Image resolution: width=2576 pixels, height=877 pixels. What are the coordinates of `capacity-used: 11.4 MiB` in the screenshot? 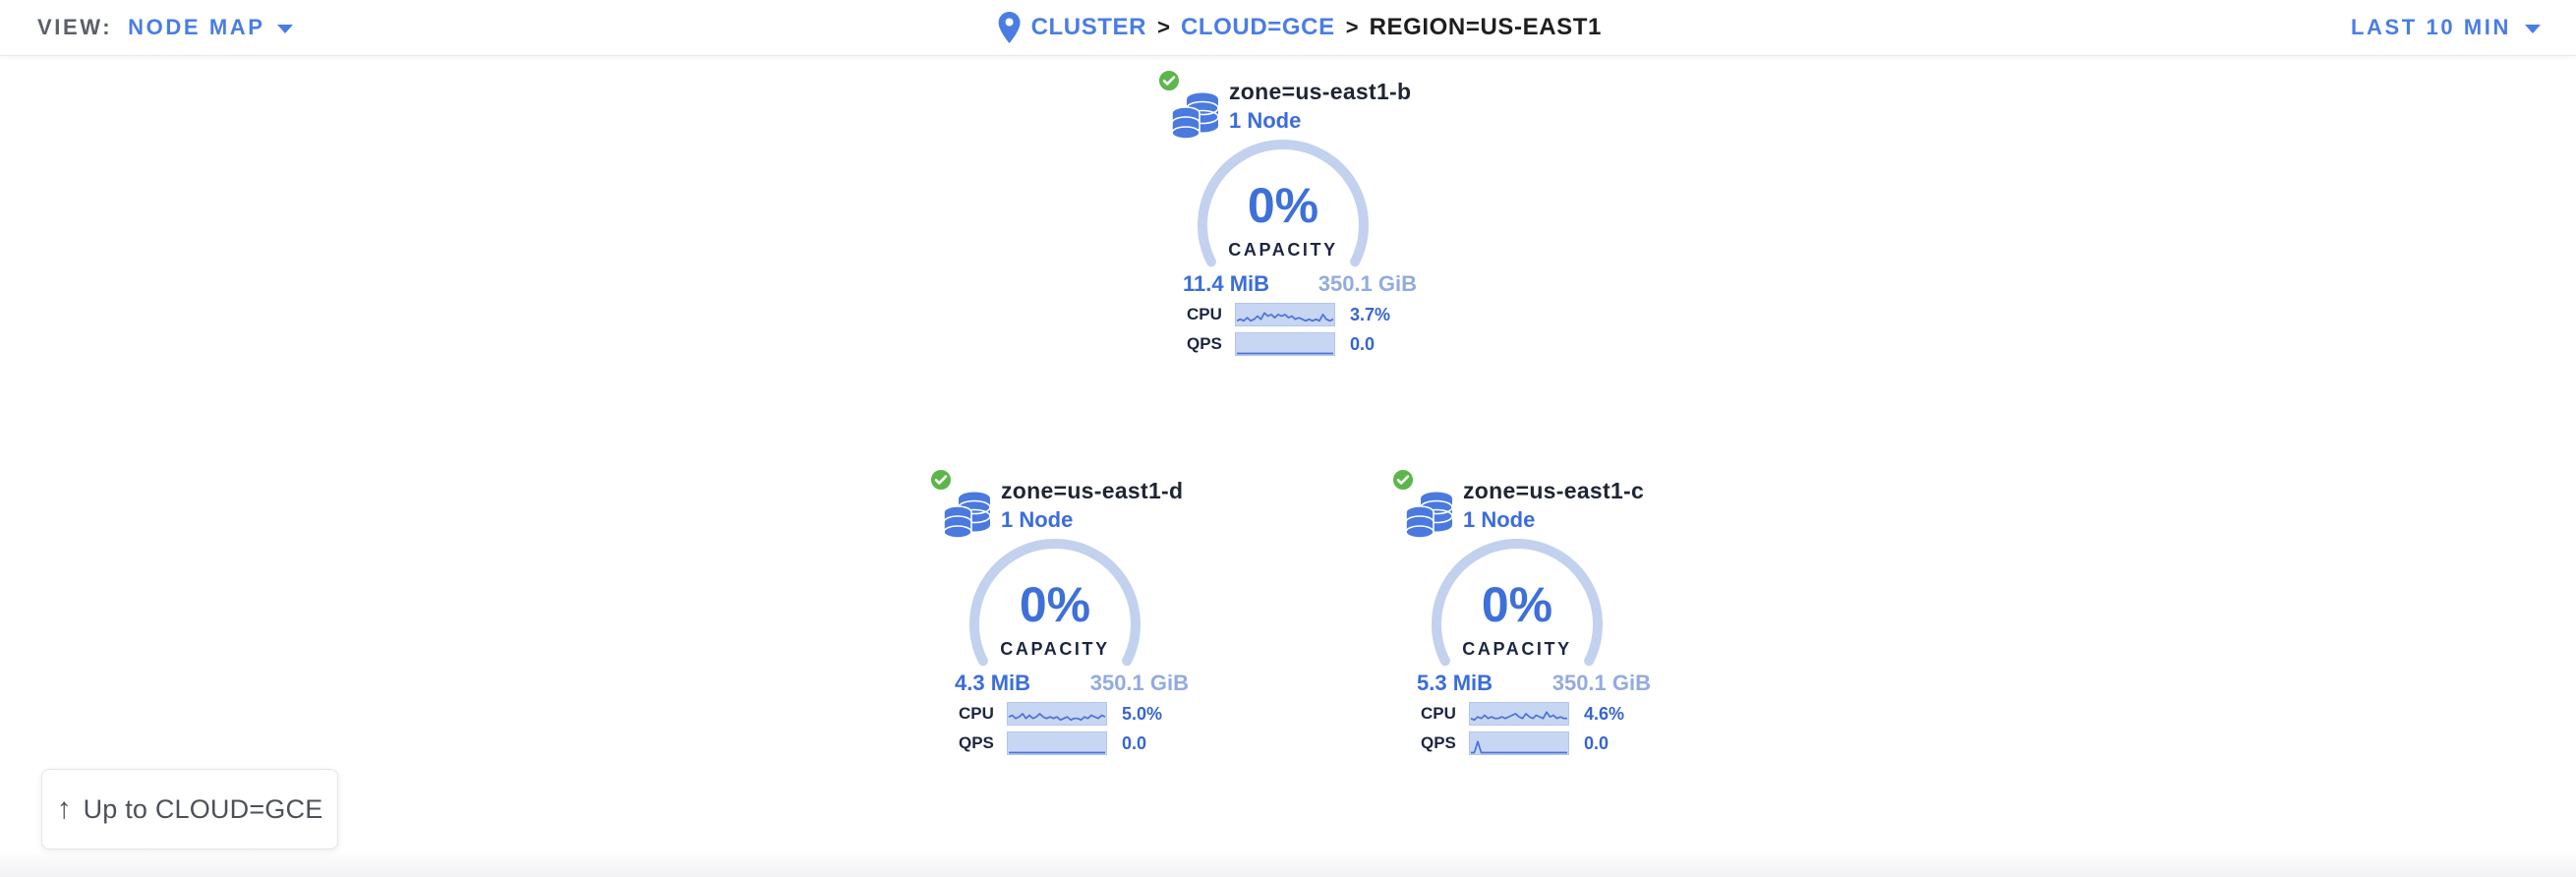 It's located at (1226, 283).